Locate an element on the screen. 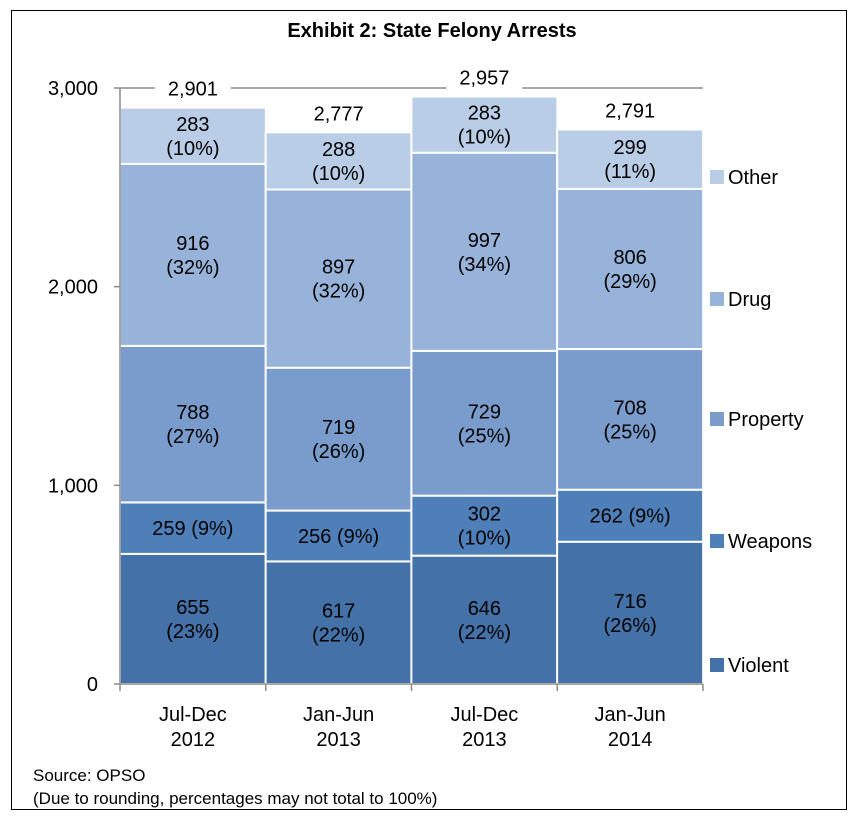 The width and height of the screenshot is (858, 820). legend-swatch-other is located at coordinates (717, 177).